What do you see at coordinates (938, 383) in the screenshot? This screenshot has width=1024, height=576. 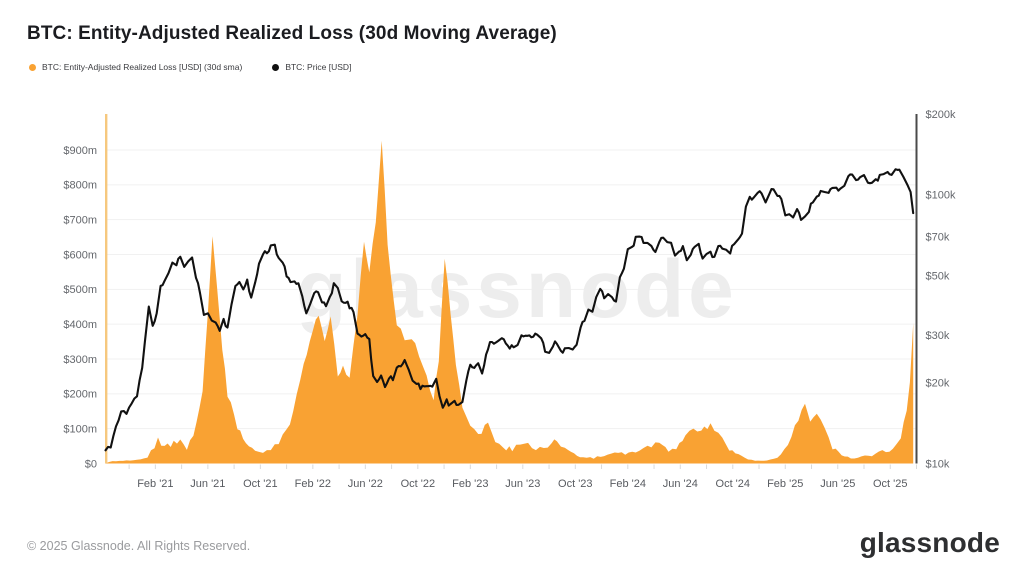 I see `y-axis-label-right: $20k` at bounding box center [938, 383].